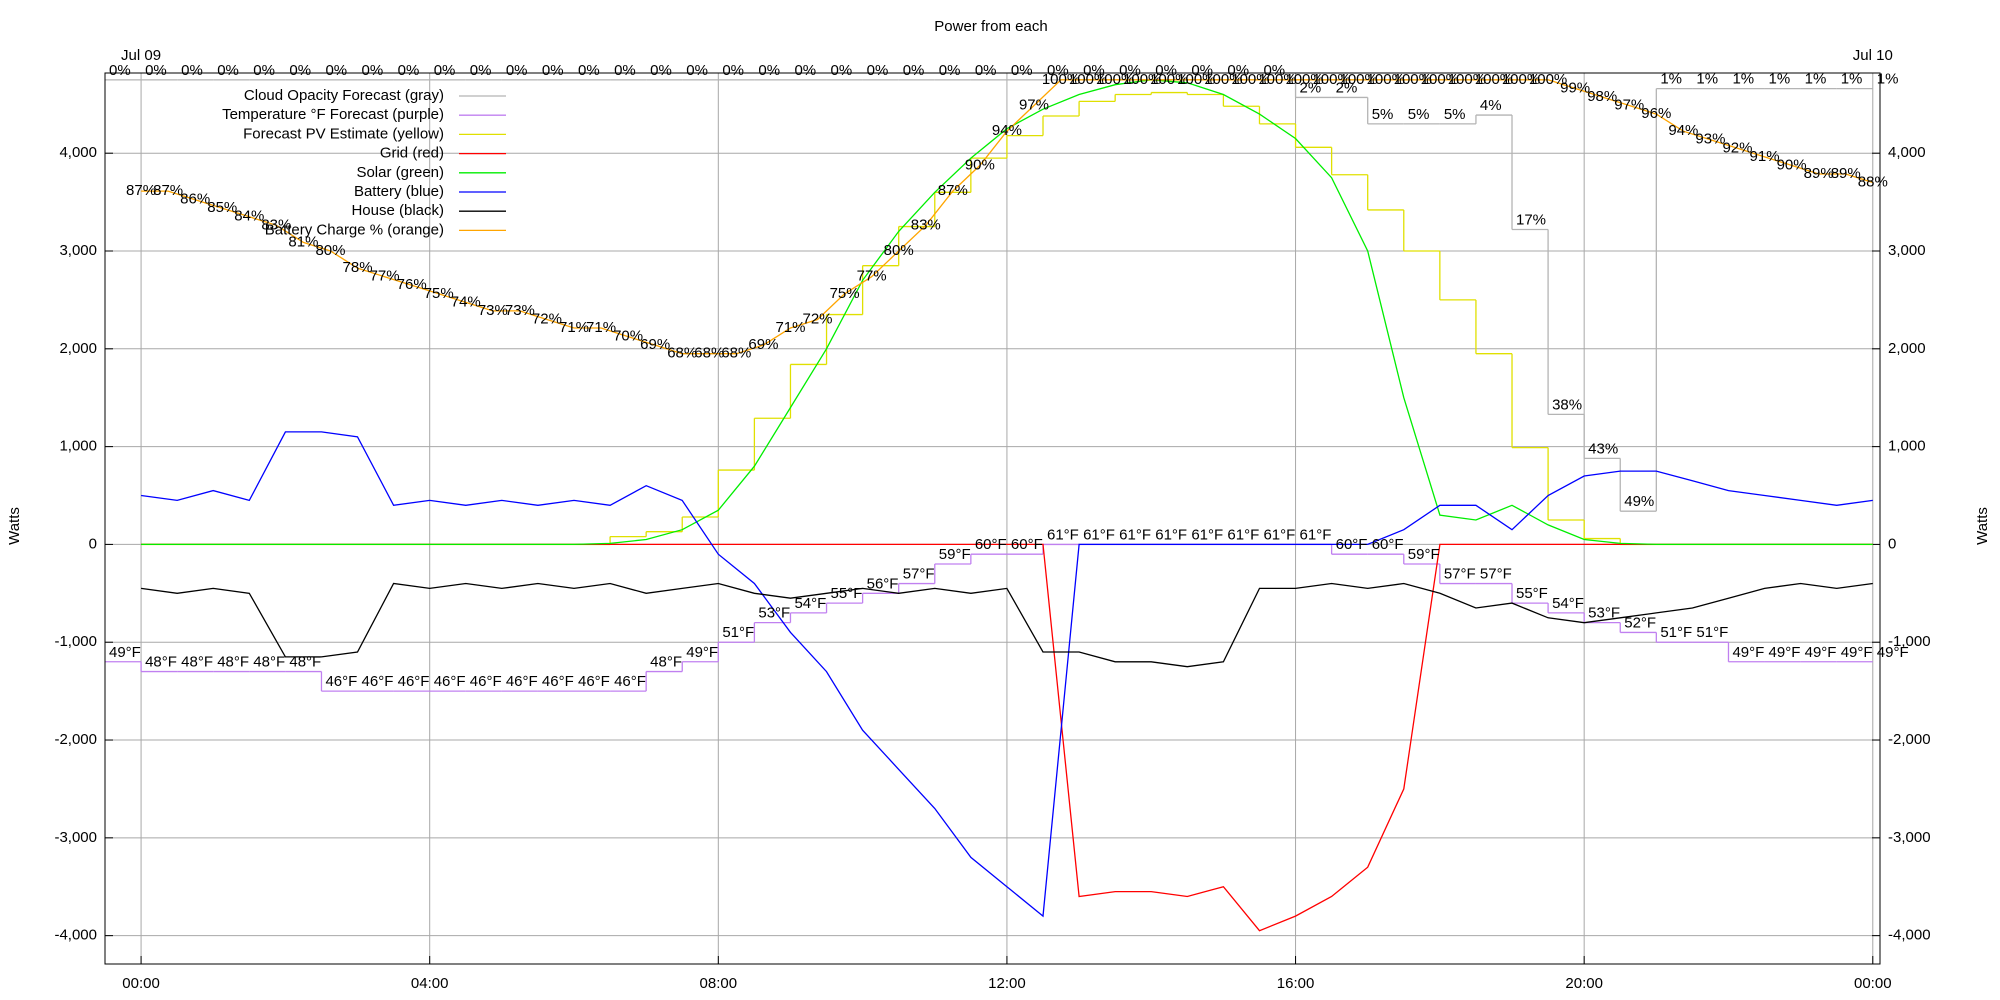 This screenshot has height=1000, width=2000. I want to click on value-label: 73%, so click(493, 310).